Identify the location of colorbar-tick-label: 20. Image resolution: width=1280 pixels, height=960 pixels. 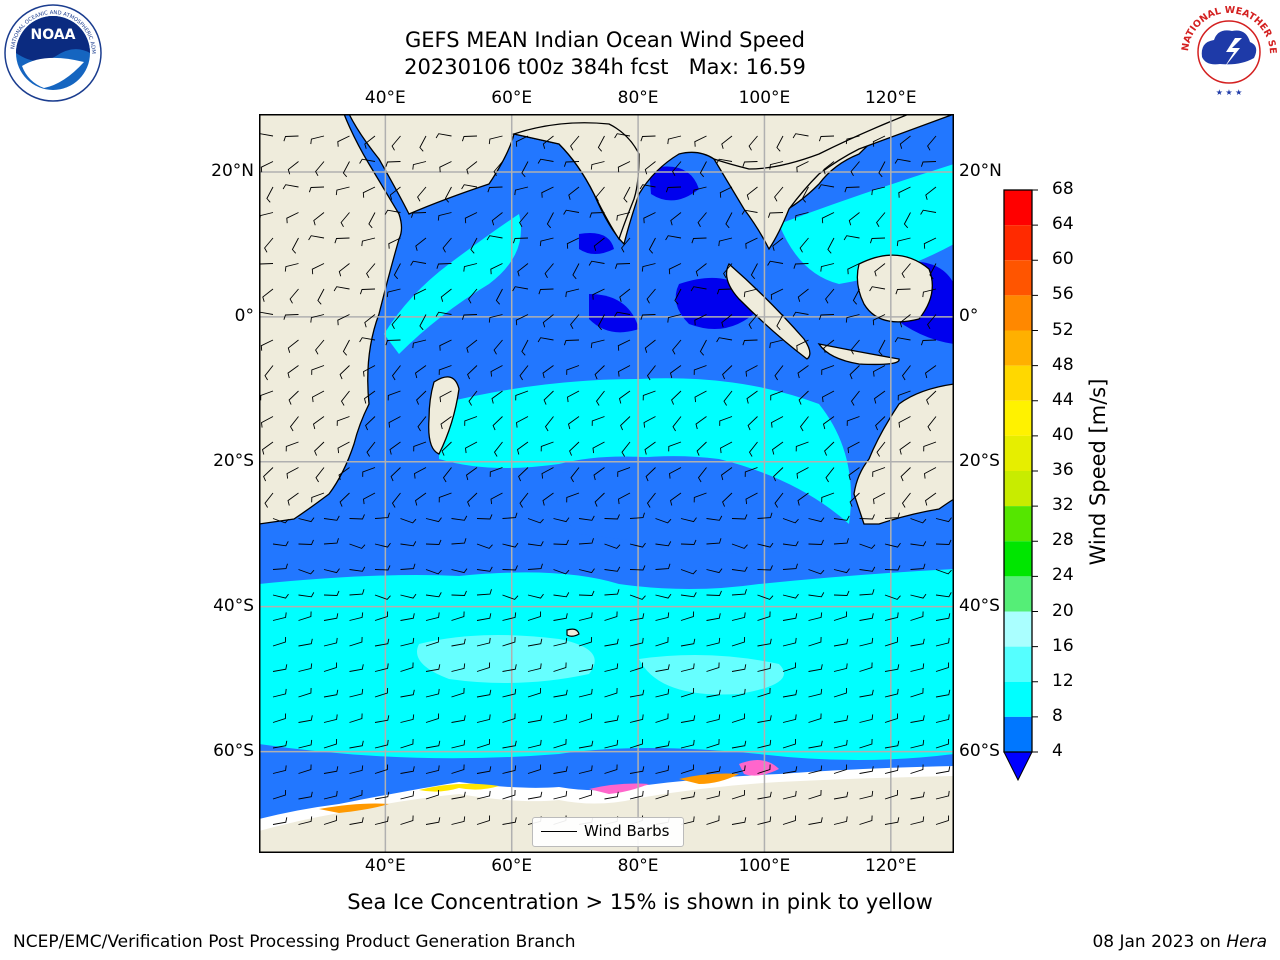
(1063, 610).